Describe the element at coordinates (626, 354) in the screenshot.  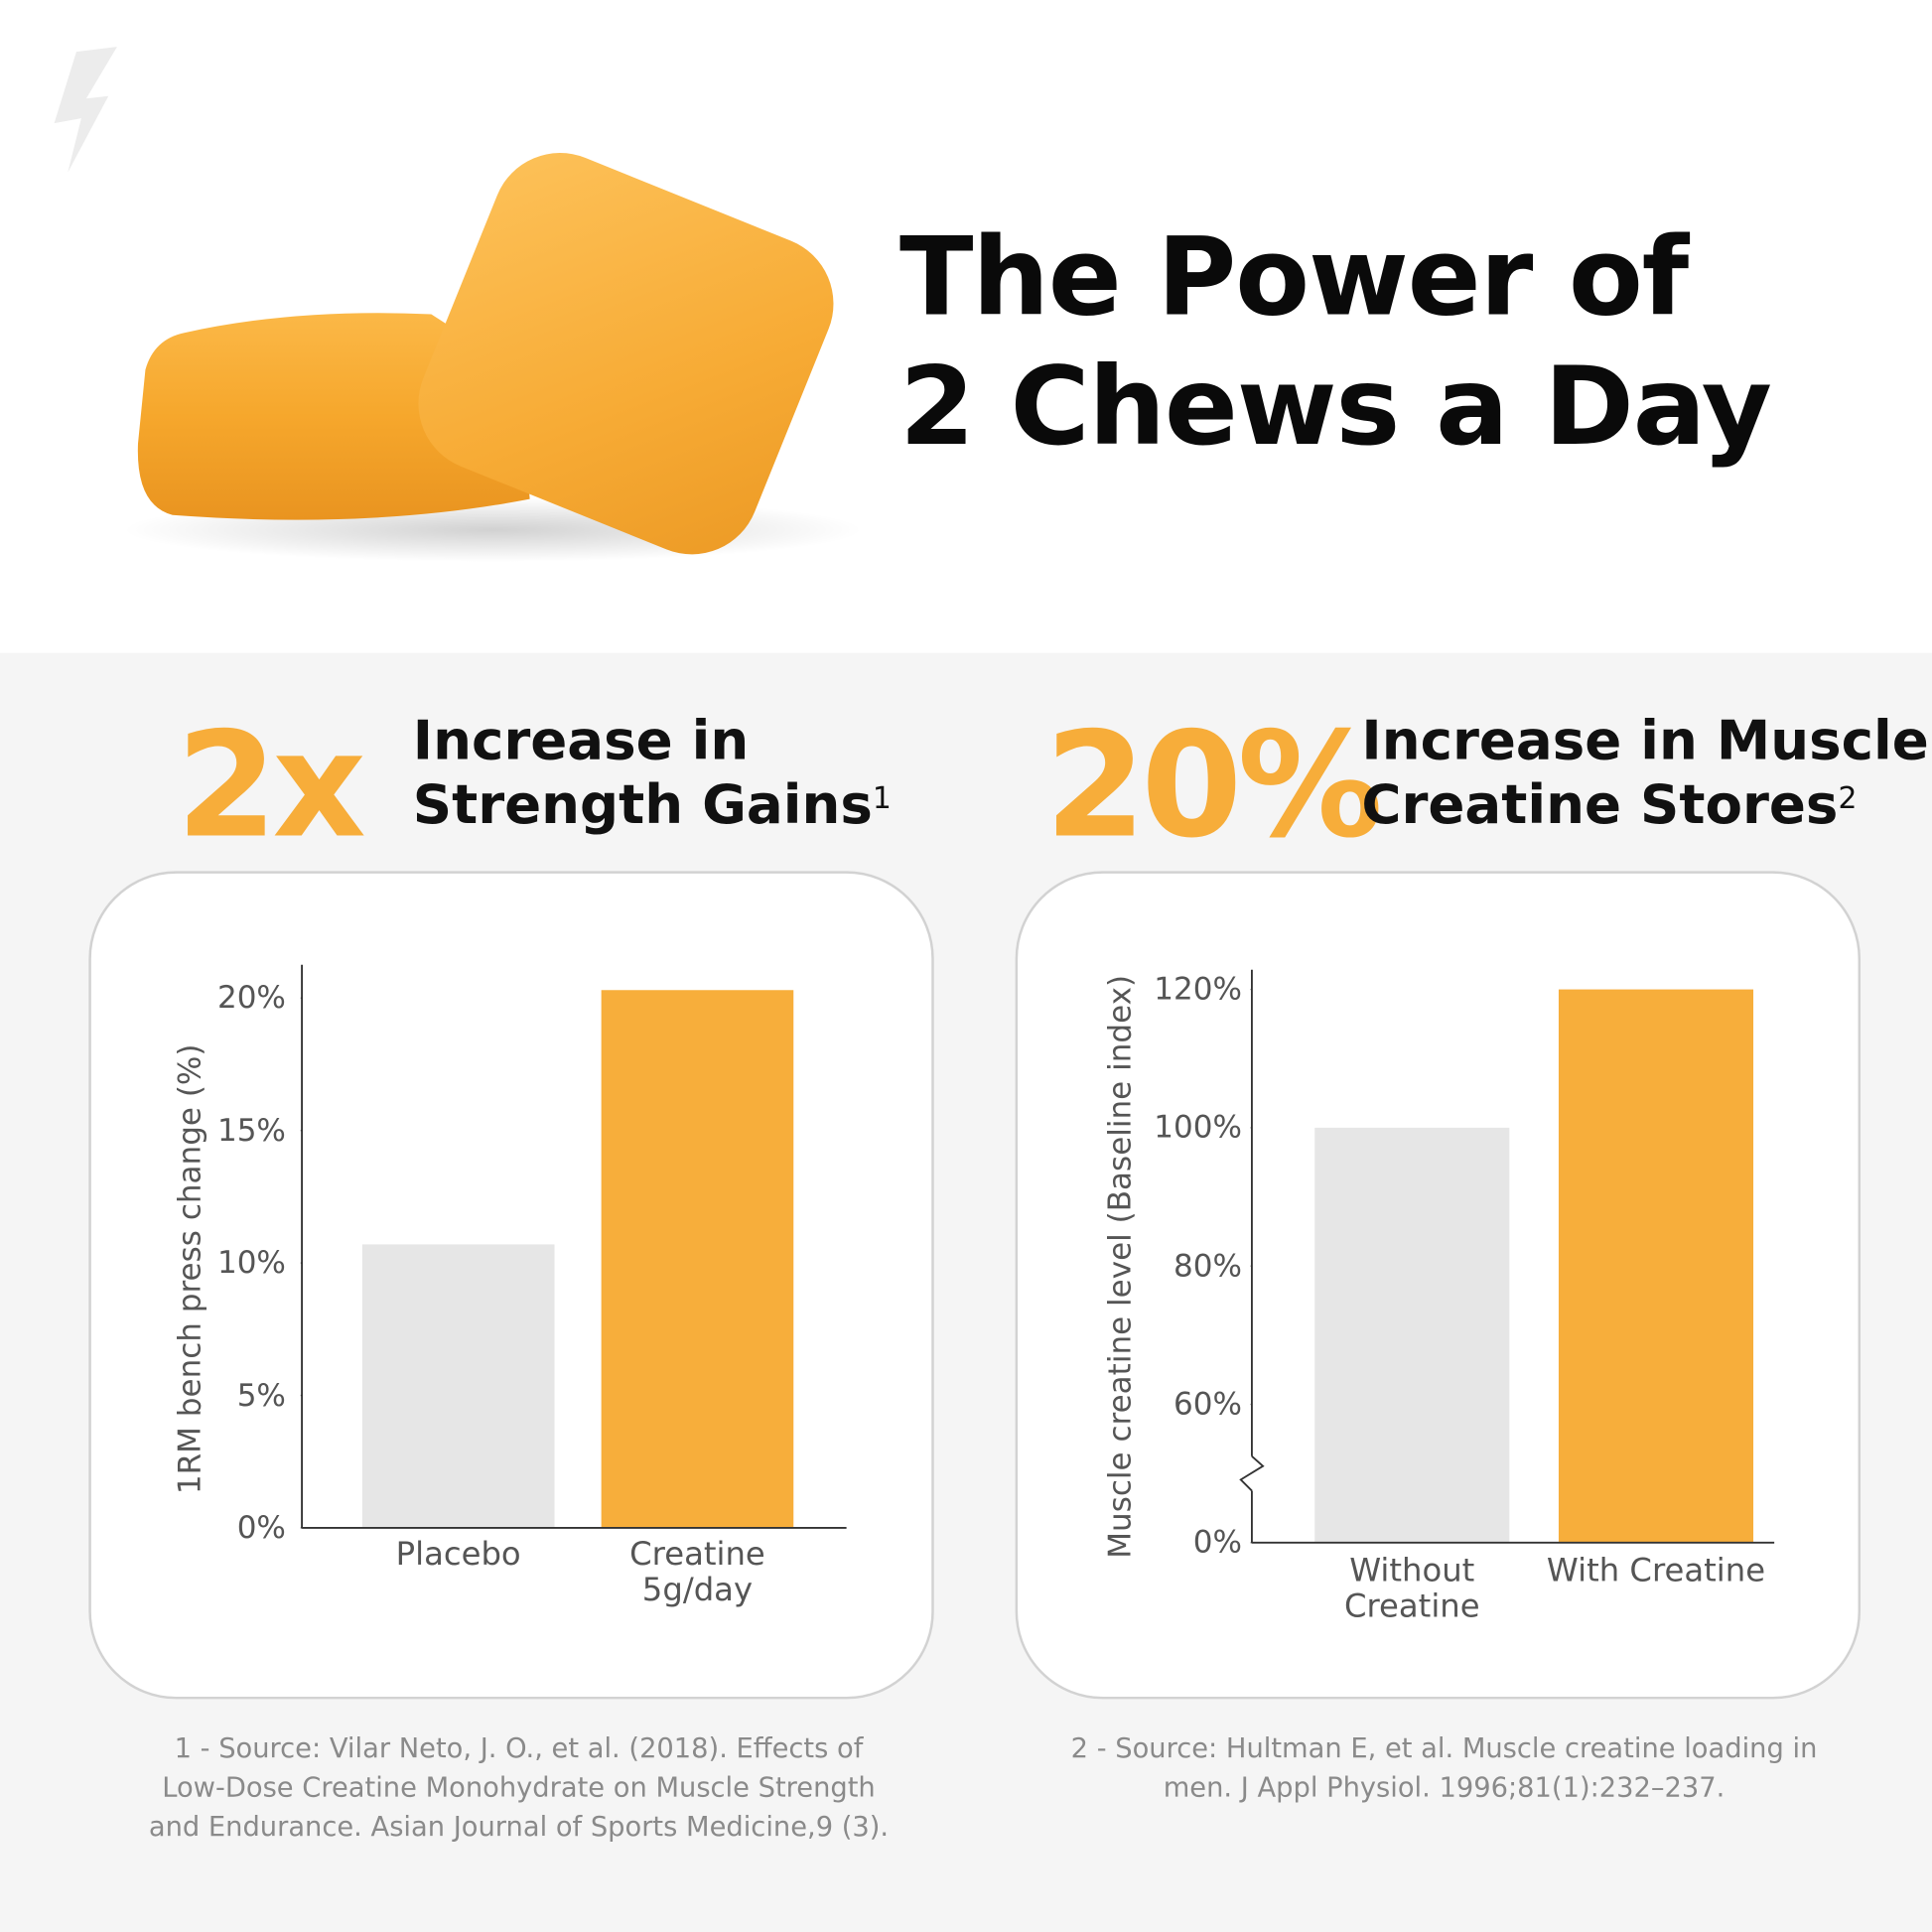
I see `candy` at that location.